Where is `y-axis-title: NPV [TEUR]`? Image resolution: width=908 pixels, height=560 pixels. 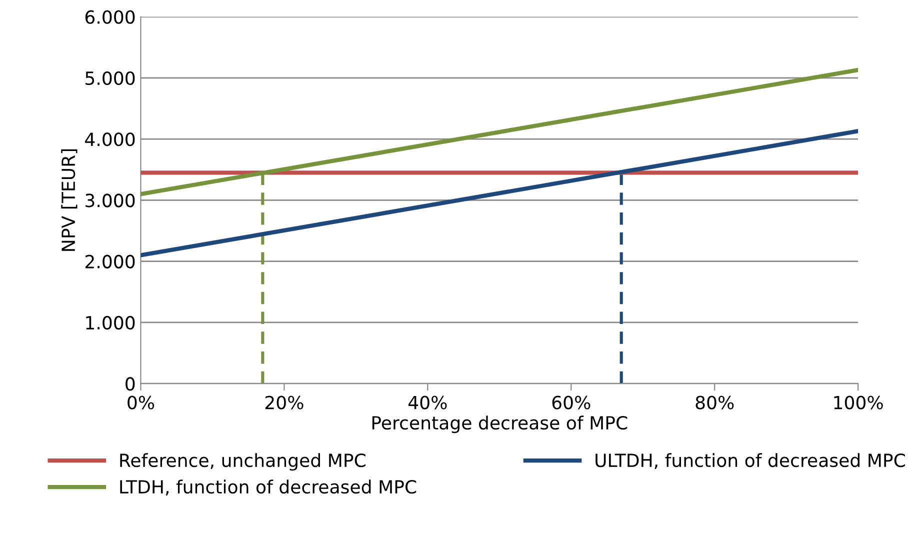 y-axis-title: NPV [TEUR] is located at coordinates (69, 200).